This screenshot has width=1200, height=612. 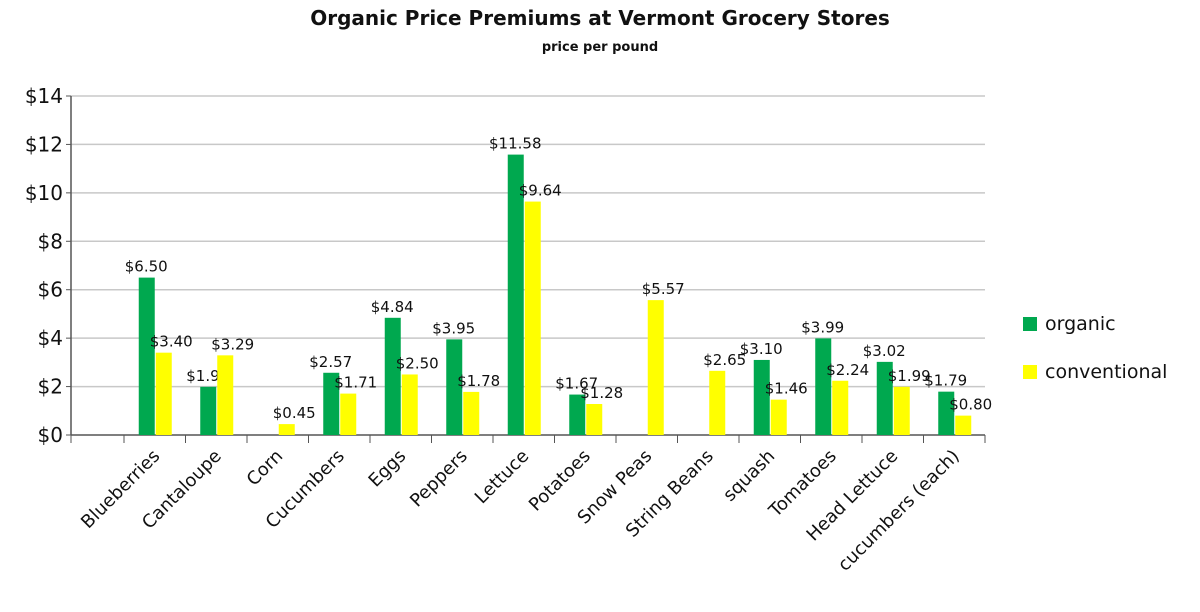 What do you see at coordinates (945, 381) in the screenshot?
I see `data-label: $1.79` at bounding box center [945, 381].